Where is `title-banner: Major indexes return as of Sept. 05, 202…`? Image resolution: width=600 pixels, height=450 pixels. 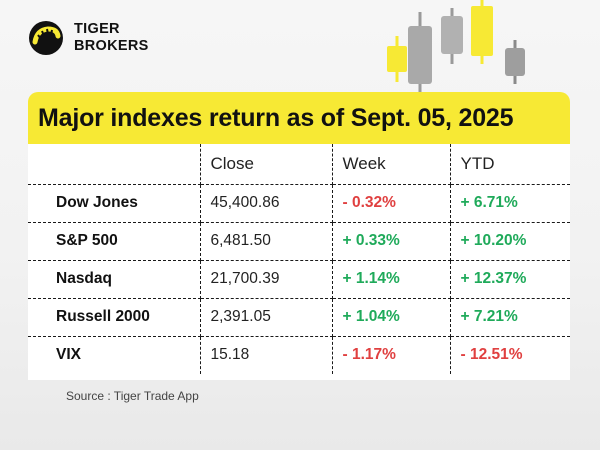
title-banner: Major indexes return as of Sept. 05, 202… is located at coordinates (299, 118).